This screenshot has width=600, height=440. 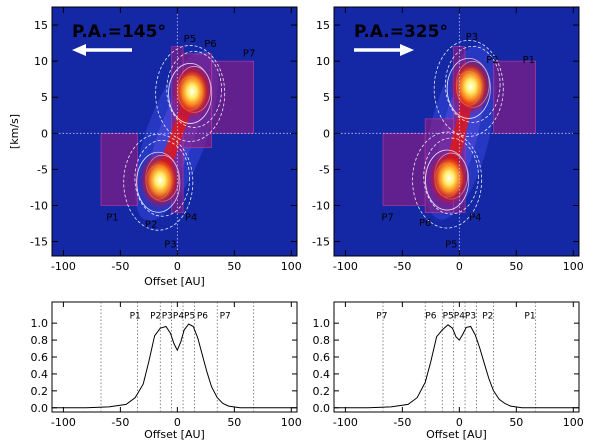 What do you see at coordinates (459, 317) in the screenshot?
I see `region-label: P5P4P3` at bounding box center [459, 317].